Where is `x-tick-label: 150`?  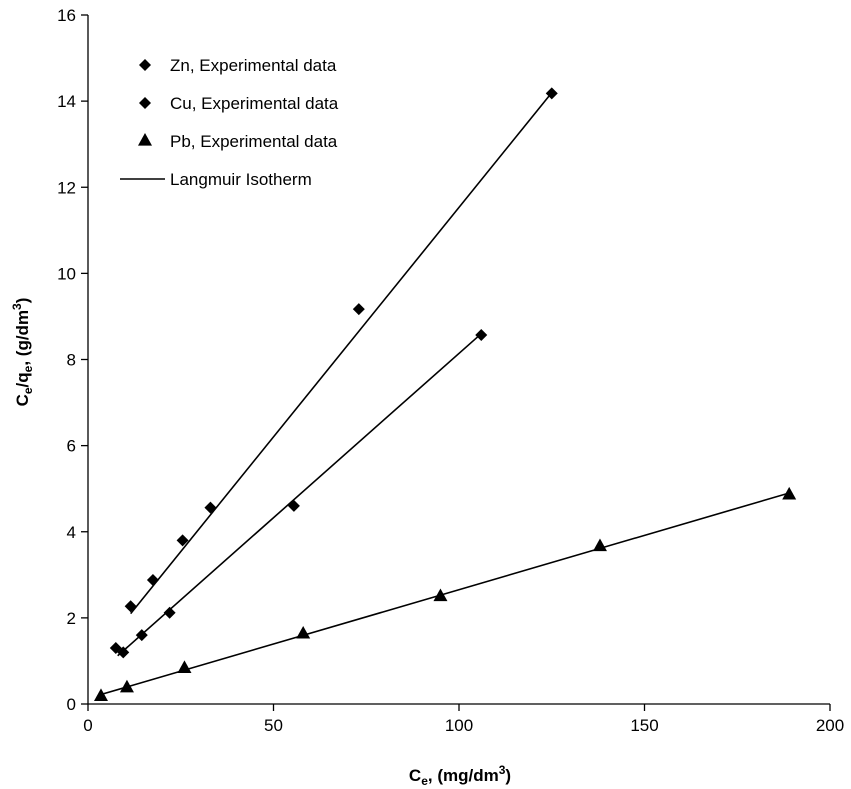 x-tick-label: 150 is located at coordinates (644, 725).